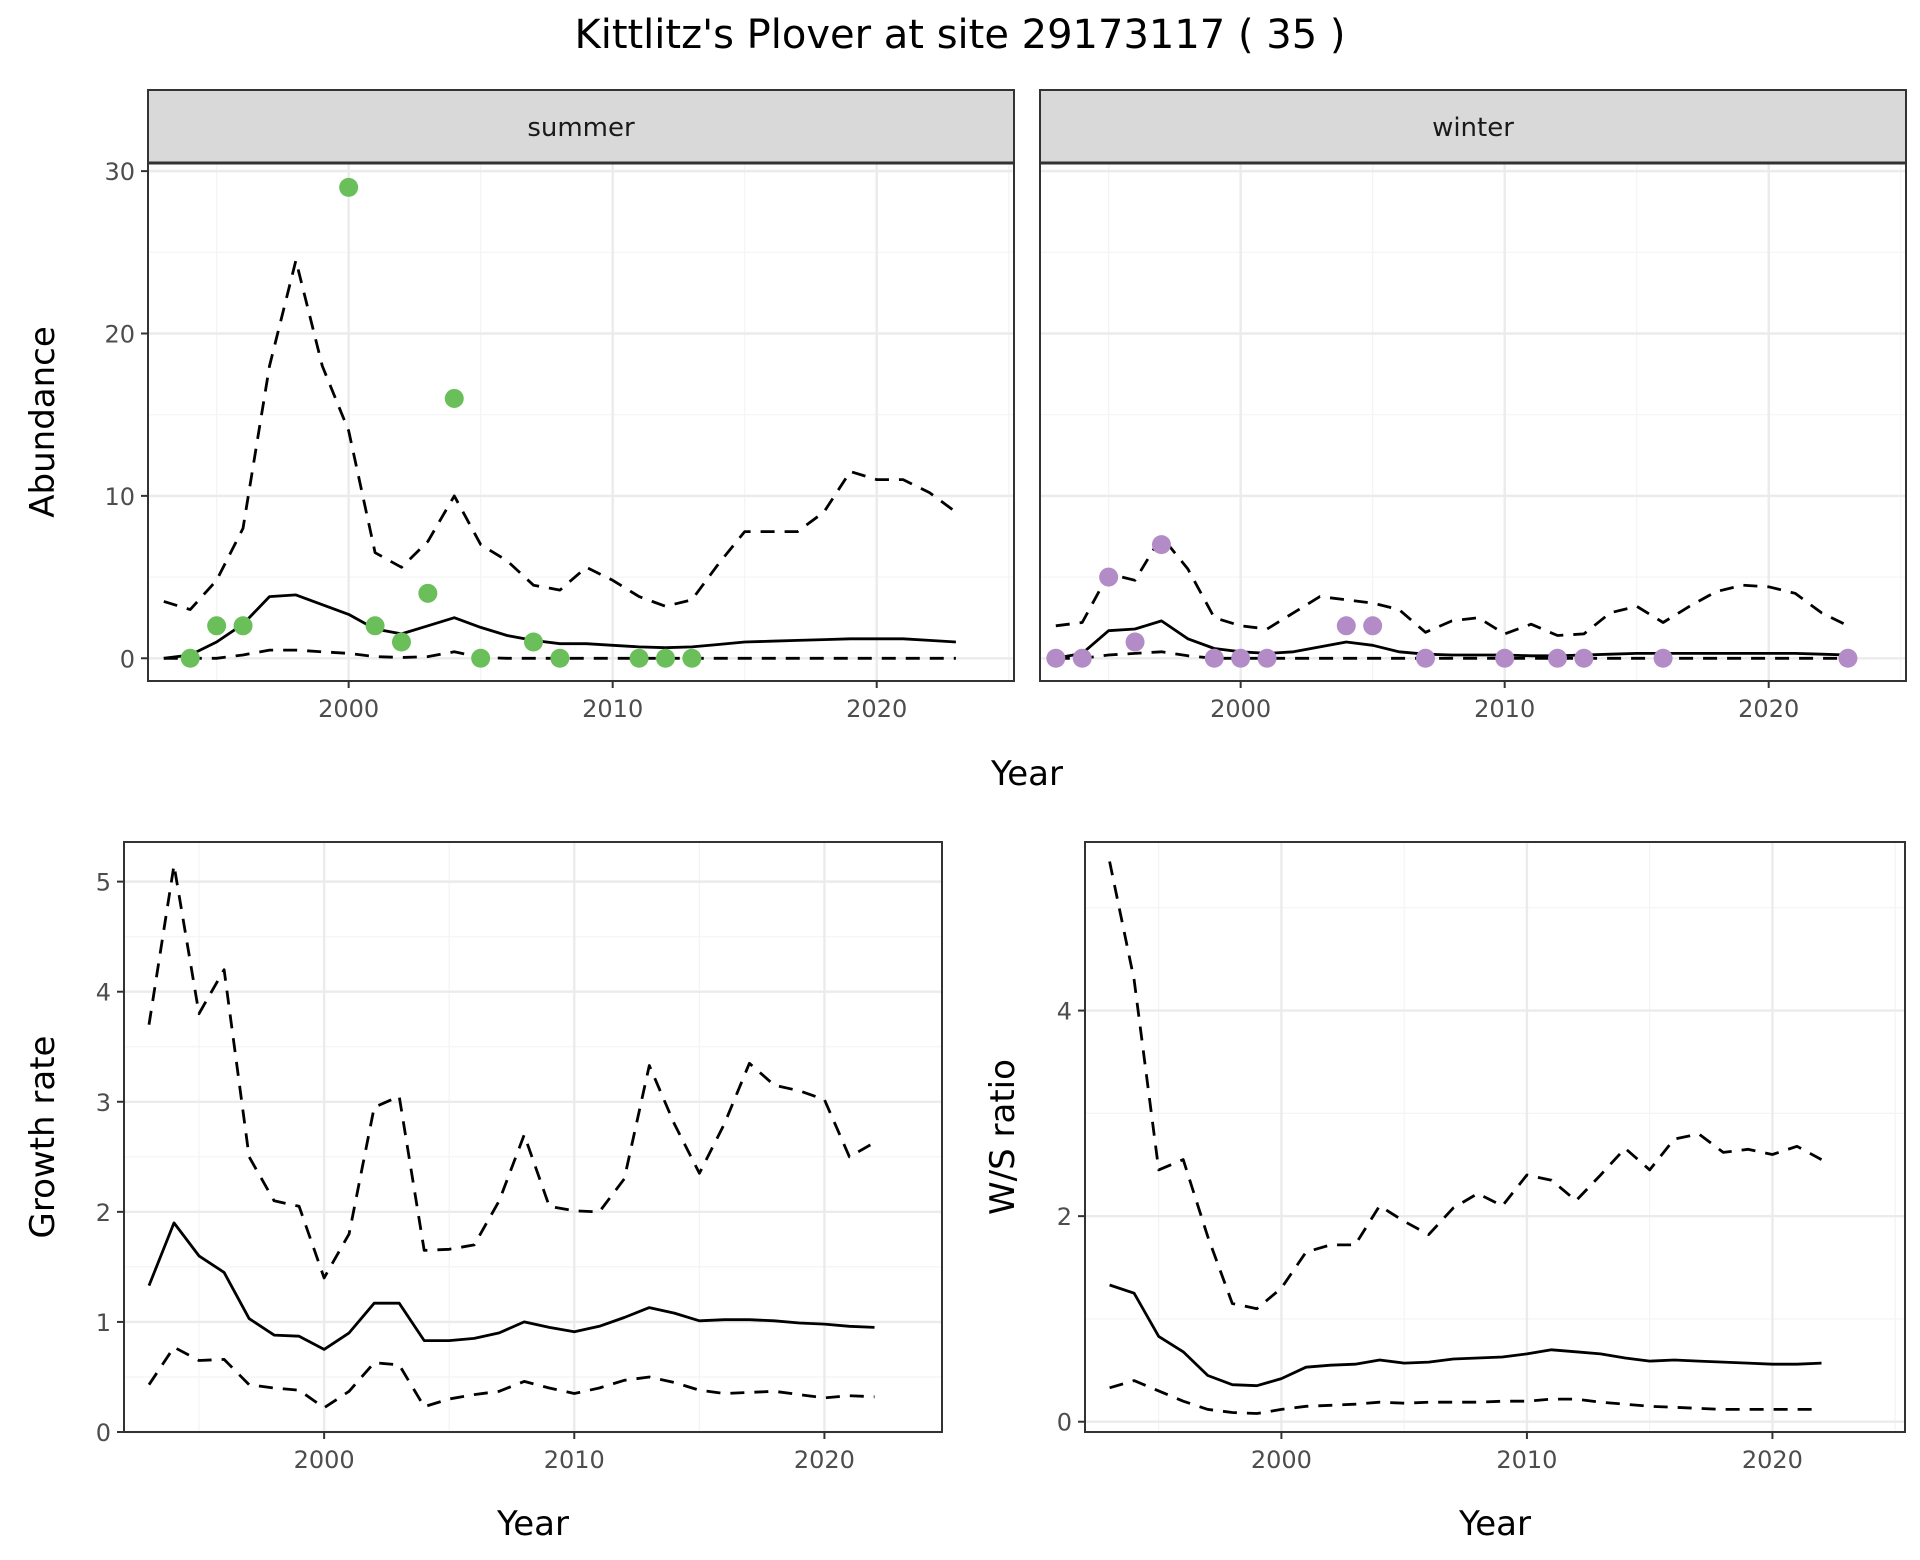 This screenshot has height=1560, width=1920. I want to click on y-tick-label: 5, so click(103, 883).